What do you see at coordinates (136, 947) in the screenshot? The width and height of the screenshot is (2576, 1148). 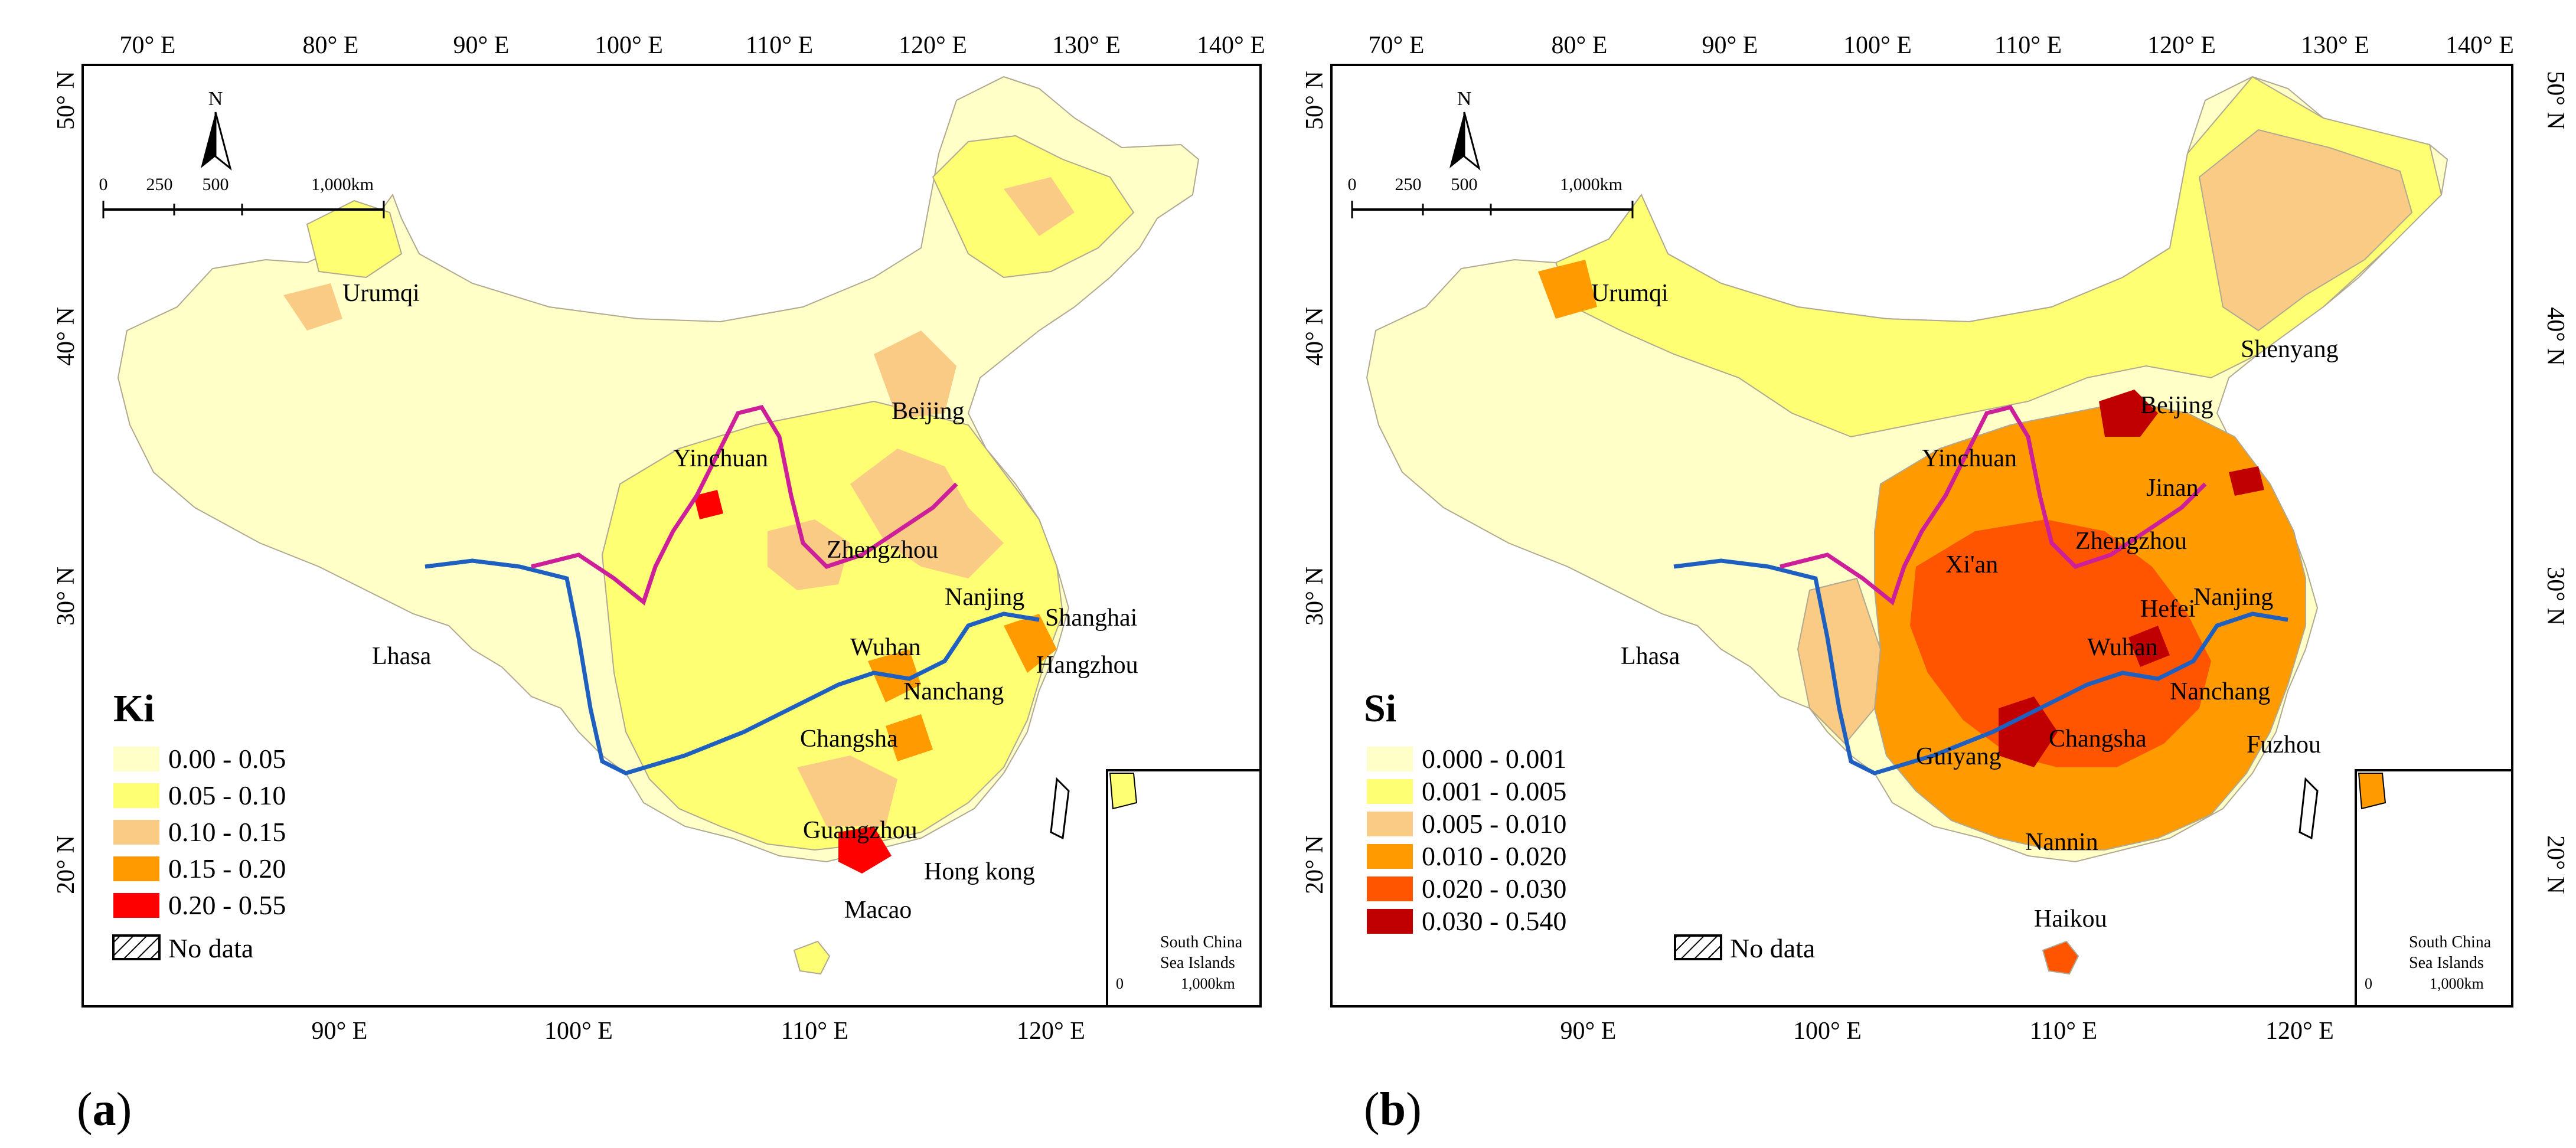 I see `no-data-swatch` at bounding box center [136, 947].